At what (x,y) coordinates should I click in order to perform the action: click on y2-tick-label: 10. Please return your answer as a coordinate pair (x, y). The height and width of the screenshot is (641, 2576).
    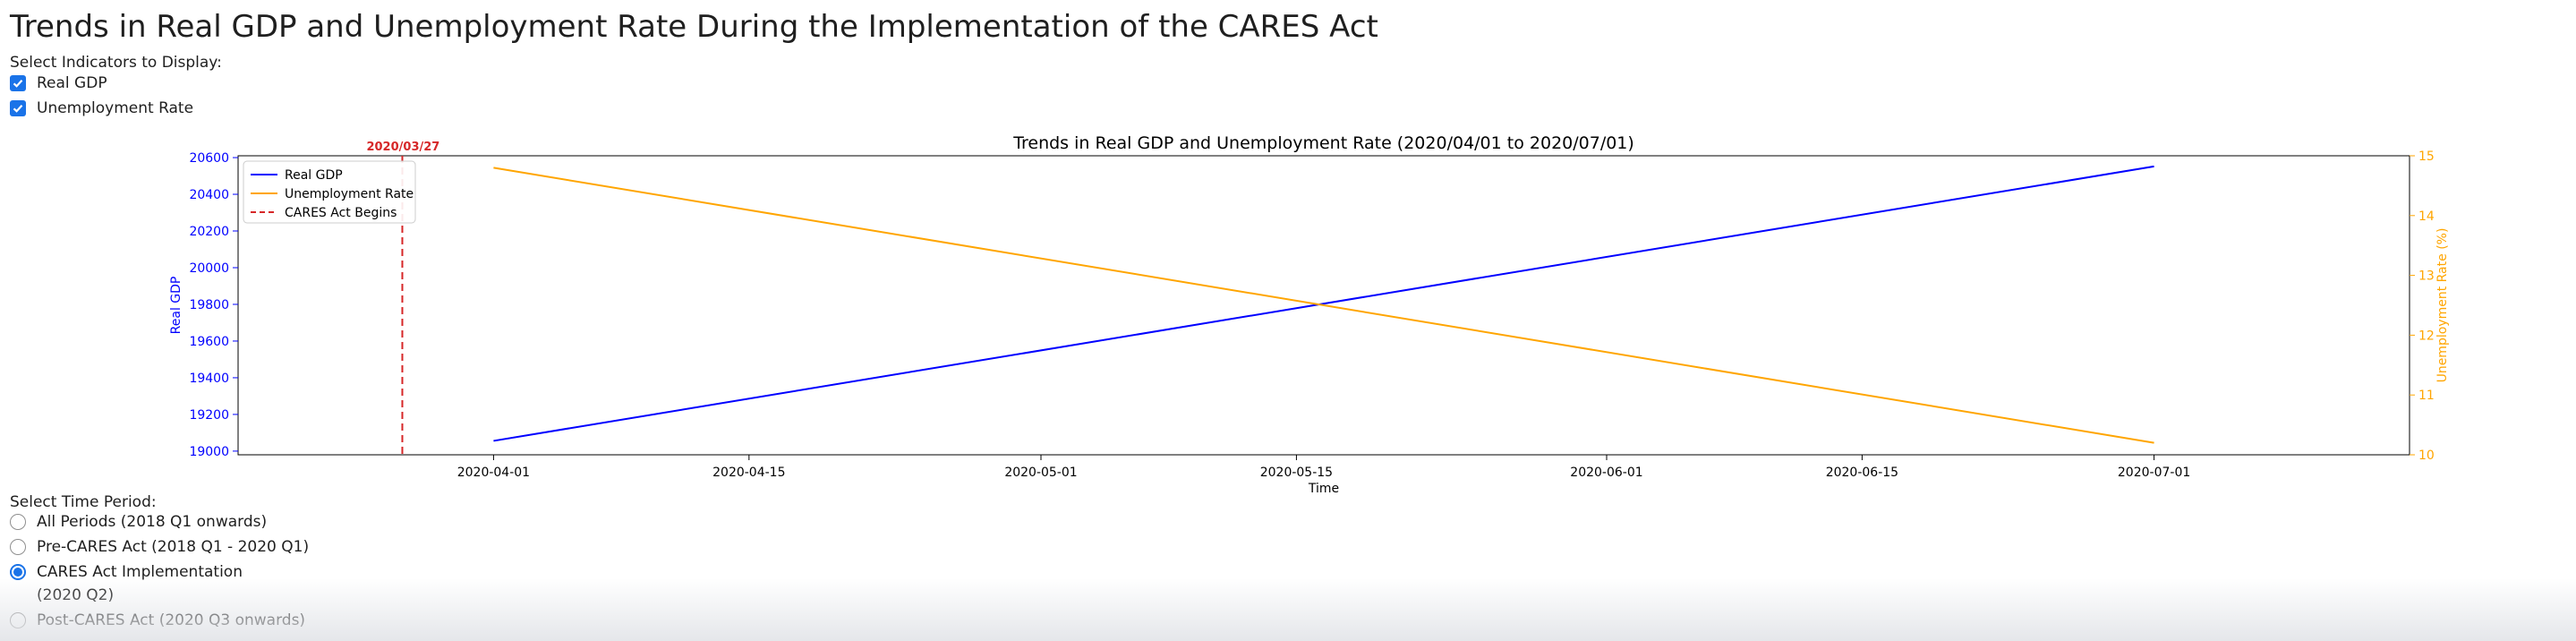
    Looking at the image, I should click on (2426, 456).